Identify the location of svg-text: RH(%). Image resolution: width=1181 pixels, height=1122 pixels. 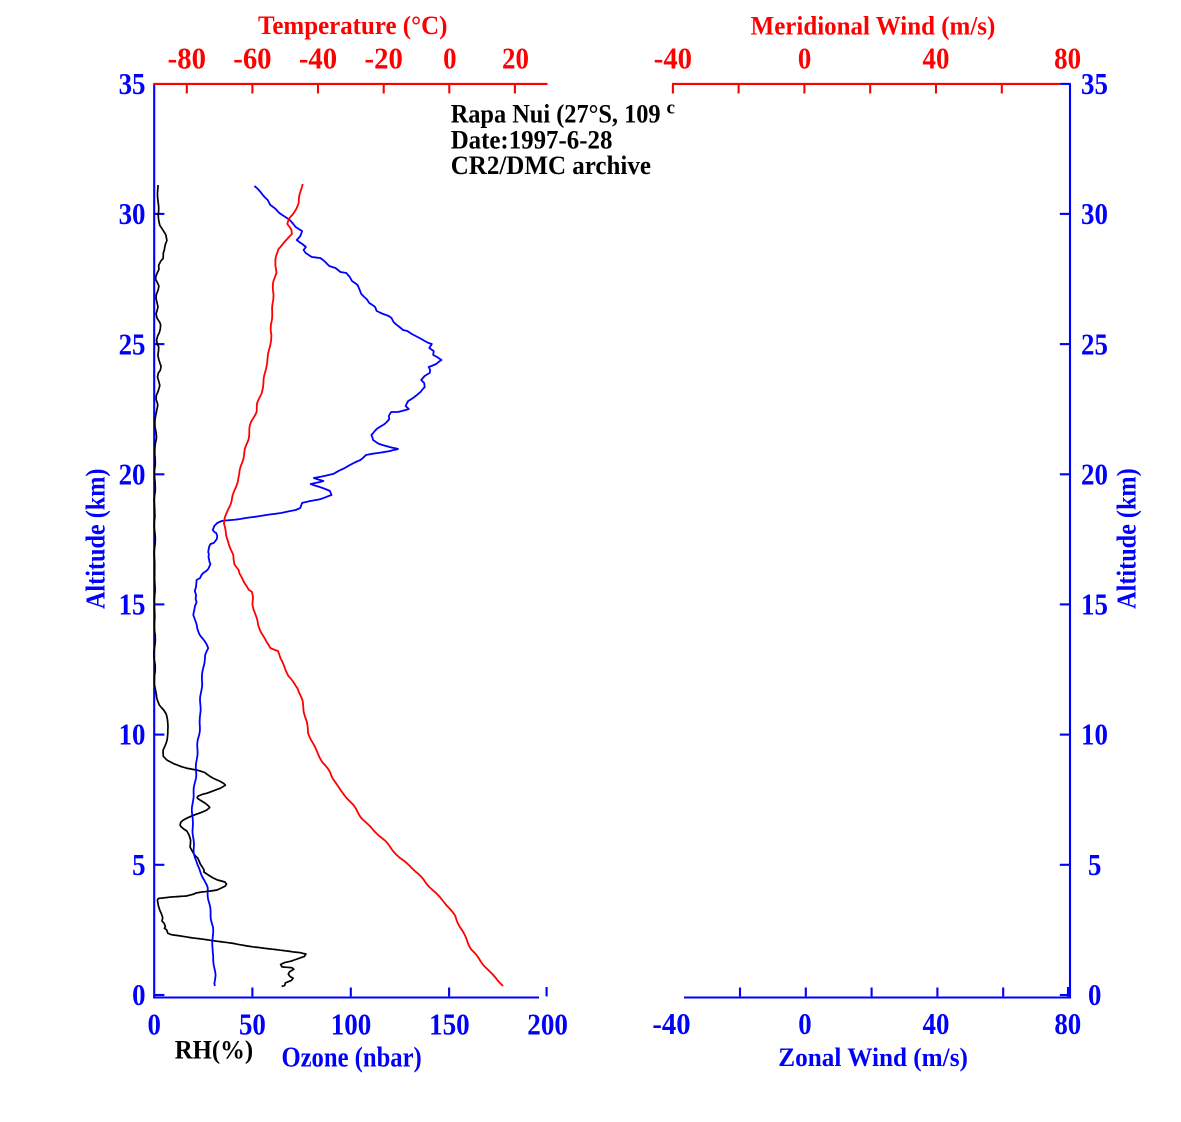
(214, 1050).